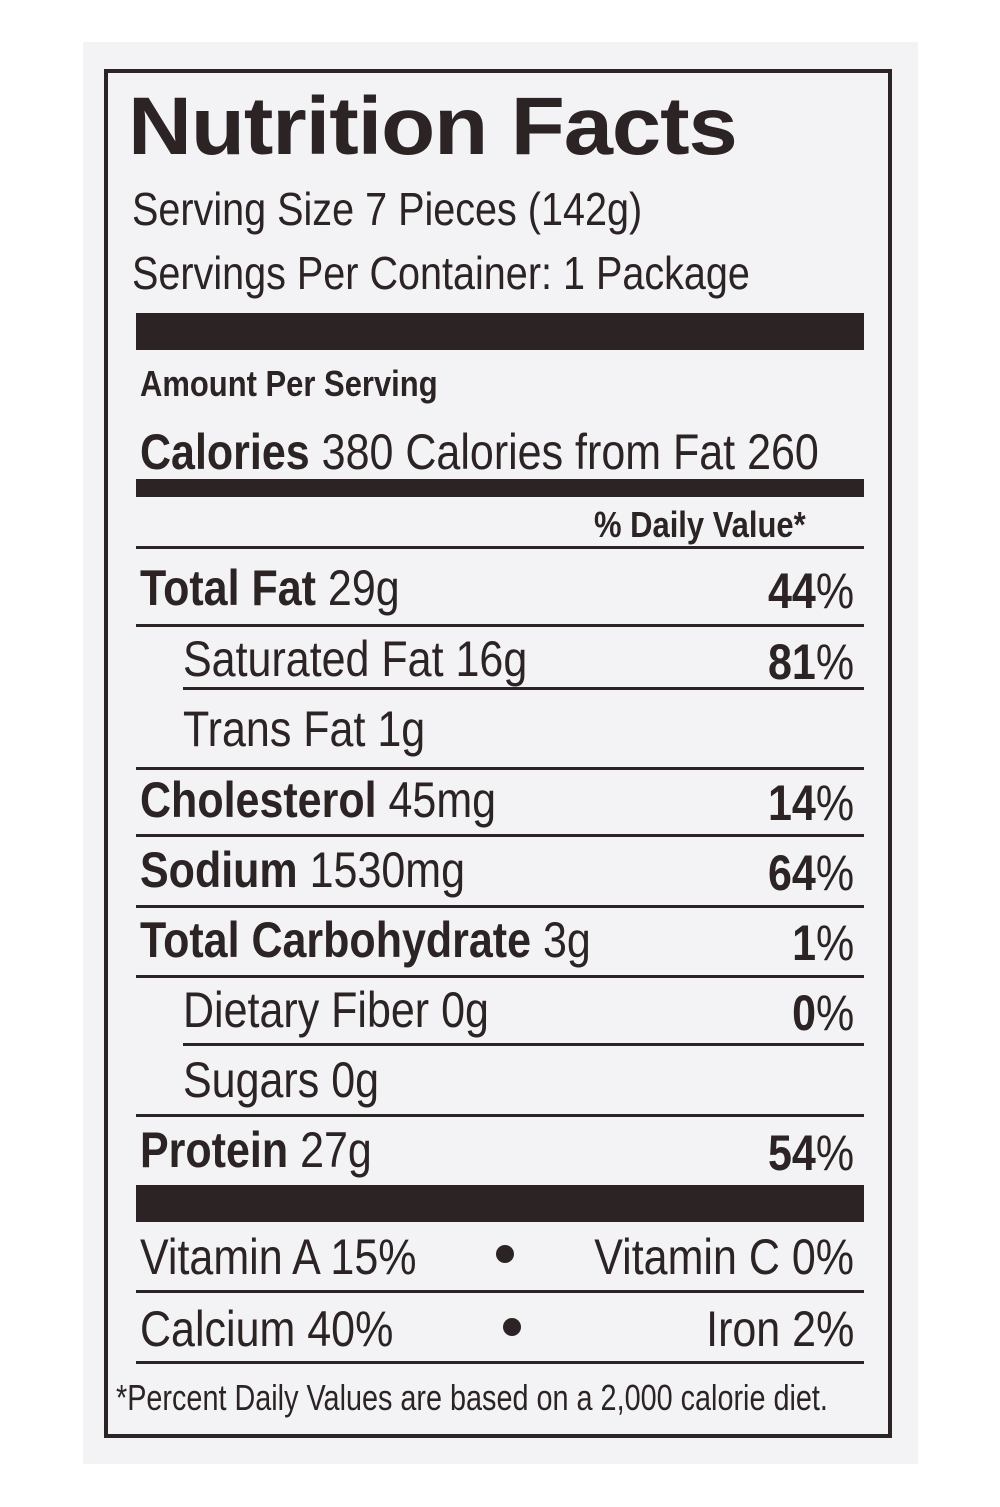 Image resolution: width=1000 pixels, height=1507 pixels. Describe the element at coordinates (336, 940) in the screenshot. I see `nutrient-name: Total Carbohydrate` at that location.